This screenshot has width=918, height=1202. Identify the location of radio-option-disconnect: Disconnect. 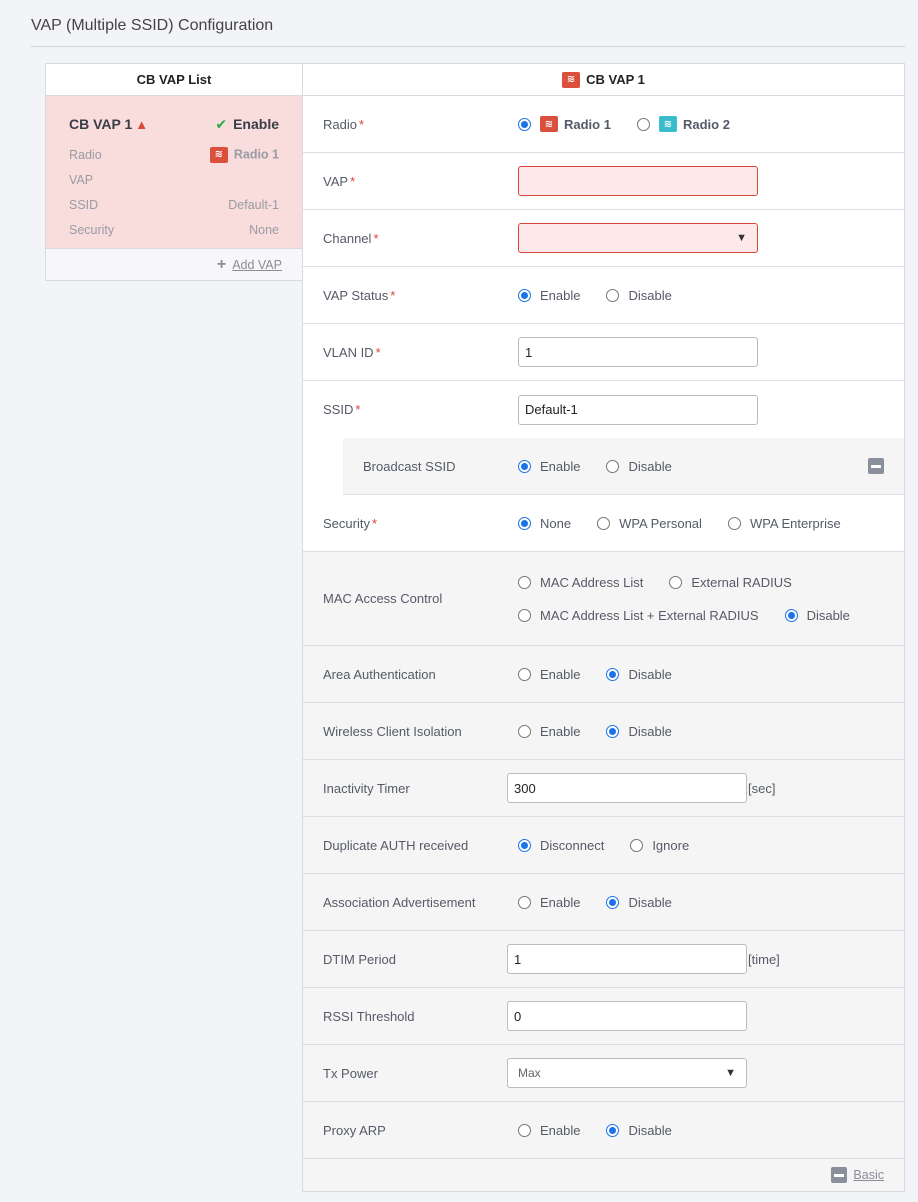
(561, 845).